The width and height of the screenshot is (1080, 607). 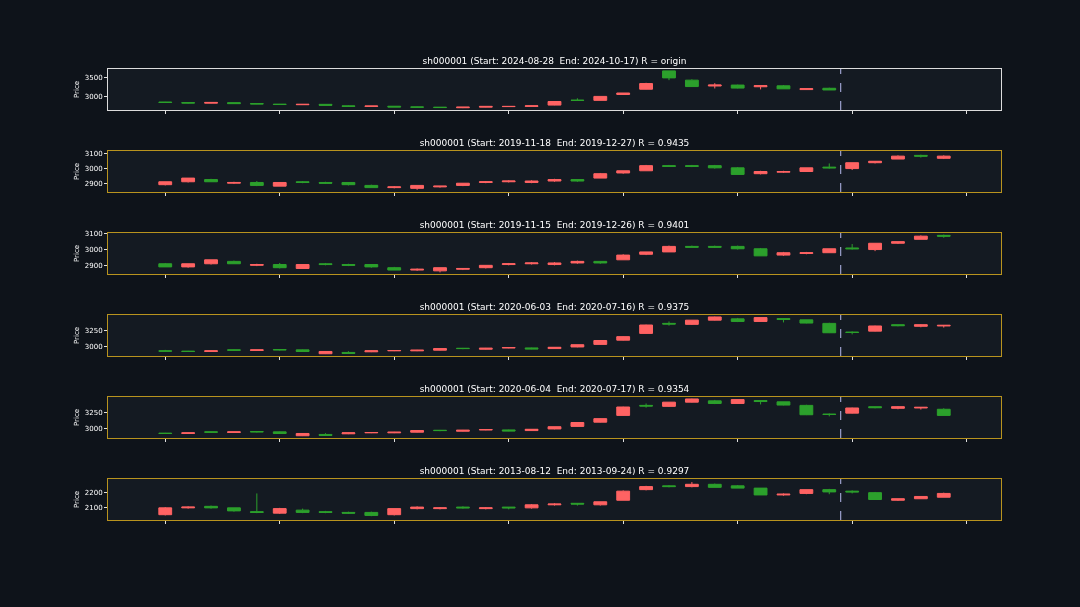 What do you see at coordinates (554, 143) in the screenshot?
I see `chart-title: sh000001 (Start: 2019-11-18 End: 2019-12-27) R = 0.9435` at bounding box center [554, 143].